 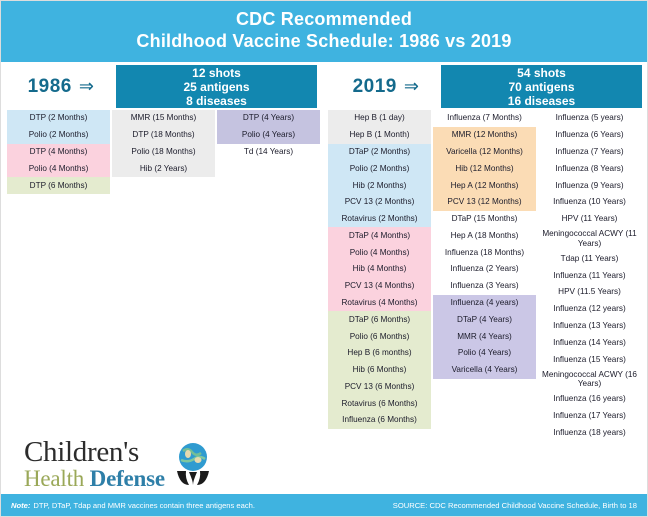 I want to click on vaccine-cell: DTP (18 Months), so click(x=163, y=135).